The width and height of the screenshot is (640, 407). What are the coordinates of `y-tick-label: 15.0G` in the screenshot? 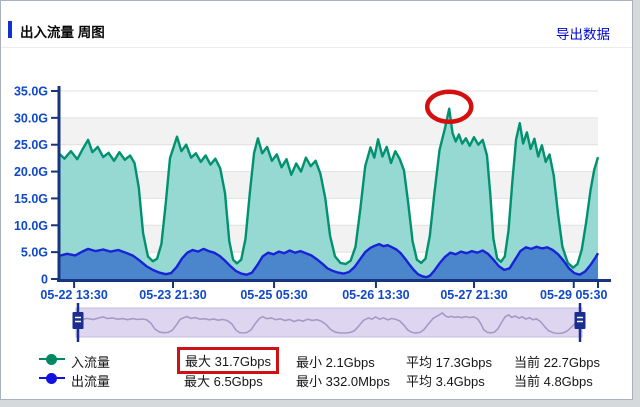 It's located at (31, 199).